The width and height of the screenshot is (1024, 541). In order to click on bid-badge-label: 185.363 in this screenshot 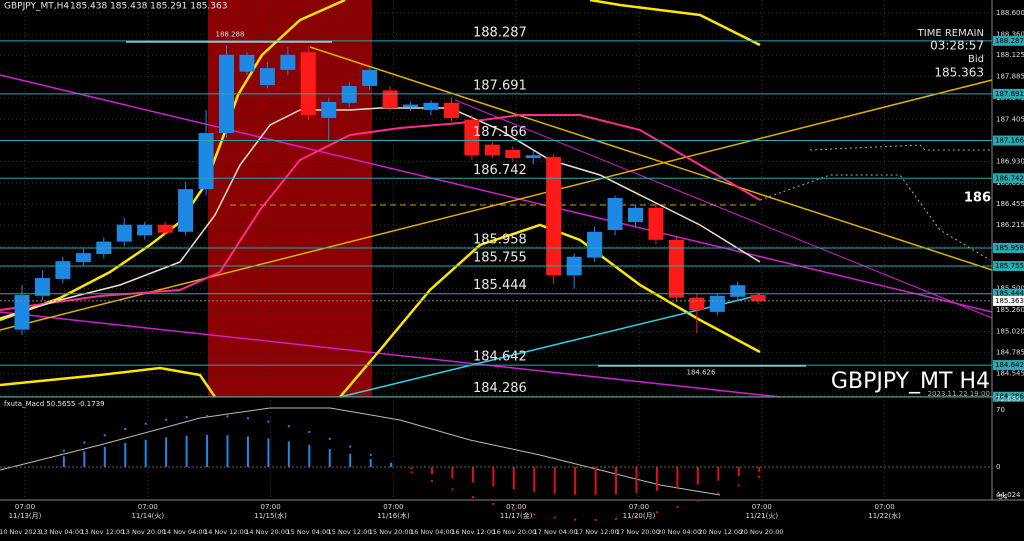, I will do `click(1009, 301)`.